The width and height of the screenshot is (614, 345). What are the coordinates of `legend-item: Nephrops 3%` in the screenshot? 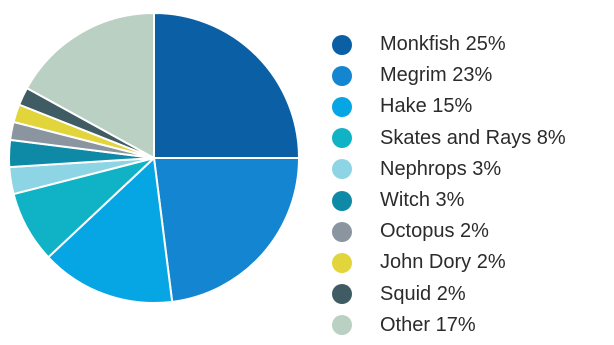 It's located at (449, 169).